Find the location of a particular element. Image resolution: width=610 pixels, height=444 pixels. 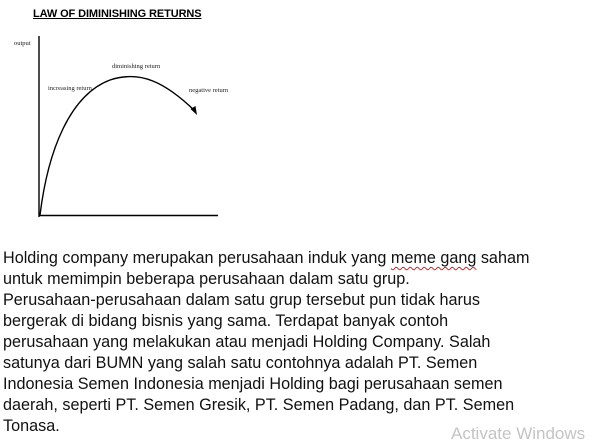

figure-title: LAW OF DIMINISHING RETURNS is located at coordinates (117, 14).